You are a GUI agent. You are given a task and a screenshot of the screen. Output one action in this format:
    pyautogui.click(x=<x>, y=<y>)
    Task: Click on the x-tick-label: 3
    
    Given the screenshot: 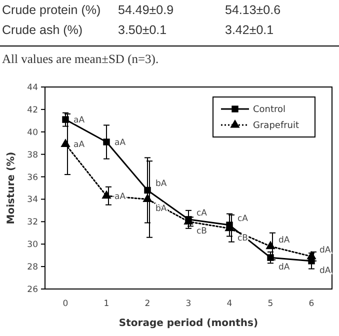 What is the action you would take?
    pyautogui.click(x=189, y=304)
    